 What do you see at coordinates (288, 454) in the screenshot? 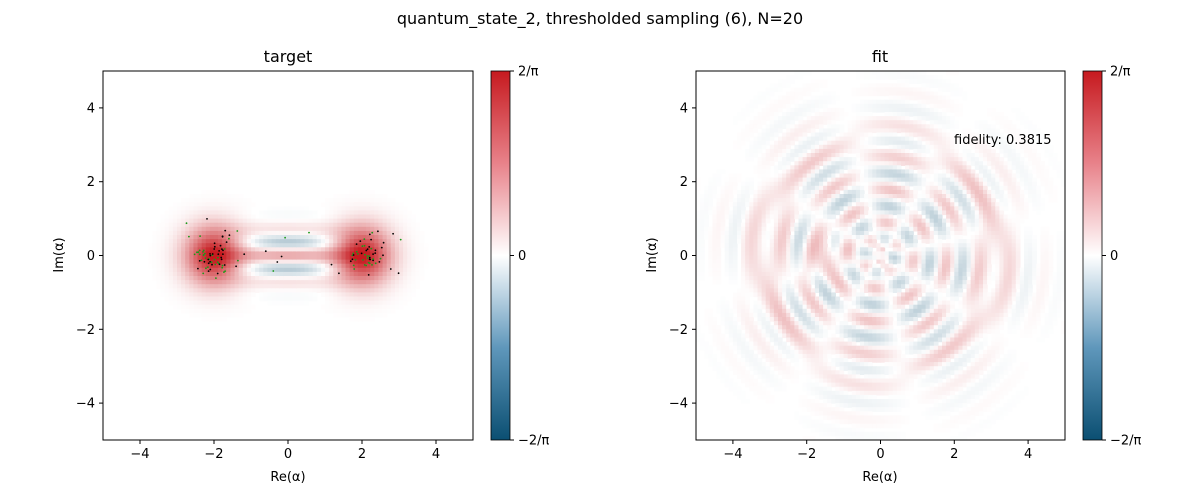
I see `x-tick-label: 0` at bounding box center [288, 454].